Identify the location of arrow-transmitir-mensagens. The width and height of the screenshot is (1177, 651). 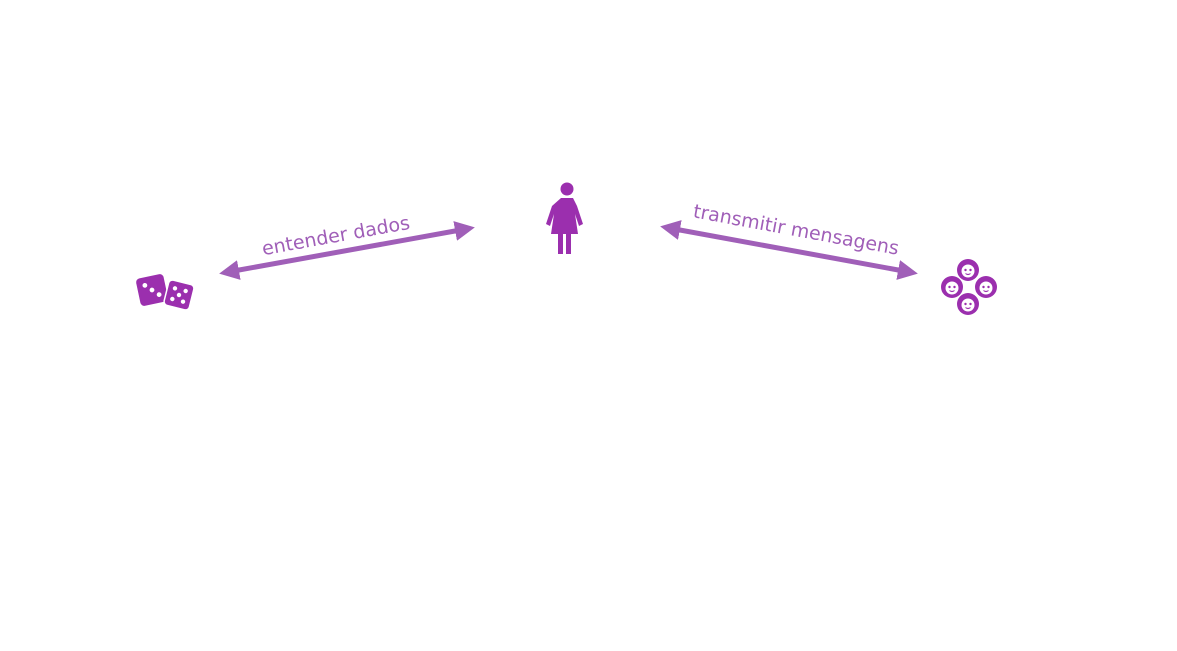
(789, 250).